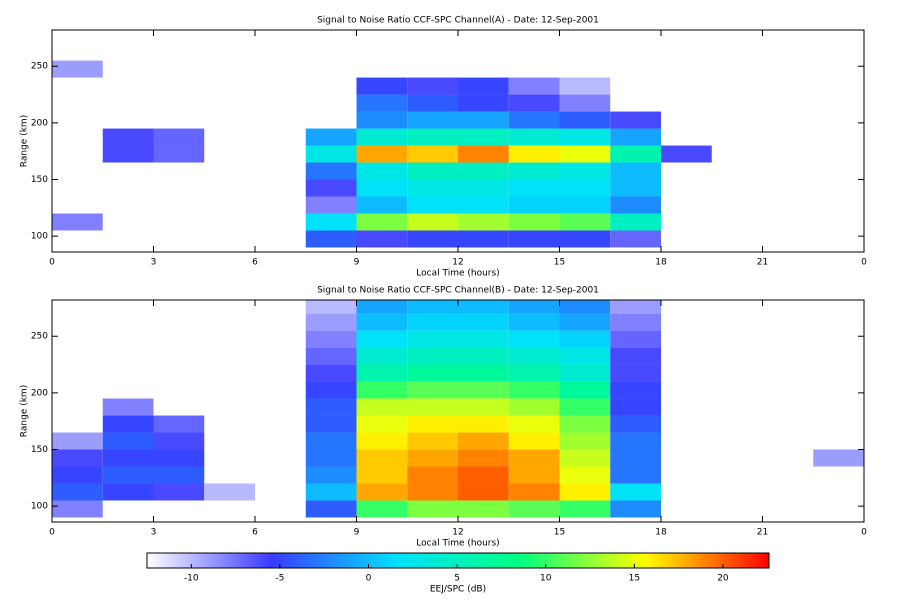 This screenshot has width=900, height=600. I want to click on colorbar, so click(458, 560).